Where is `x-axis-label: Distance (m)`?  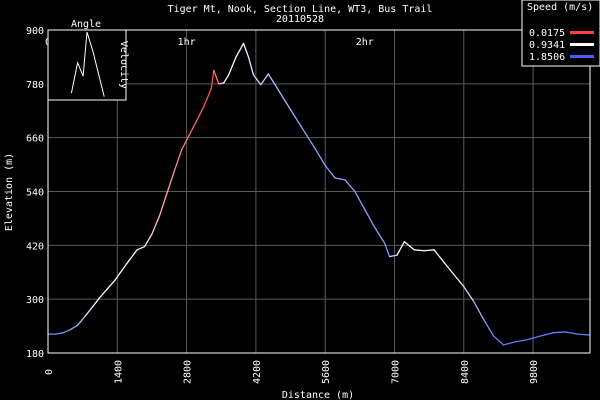
x-axis-label: Distance (m) is located at coordinates (318, 395).